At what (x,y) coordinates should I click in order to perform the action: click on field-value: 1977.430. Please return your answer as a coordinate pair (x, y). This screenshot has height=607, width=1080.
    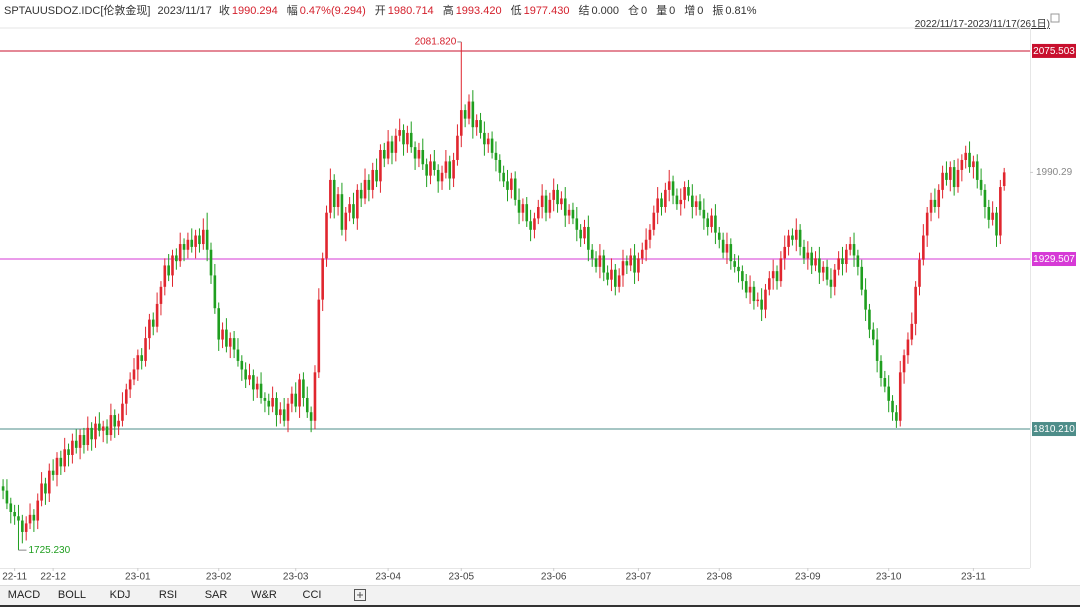
    Looking at the image, I should click on (546, 11).